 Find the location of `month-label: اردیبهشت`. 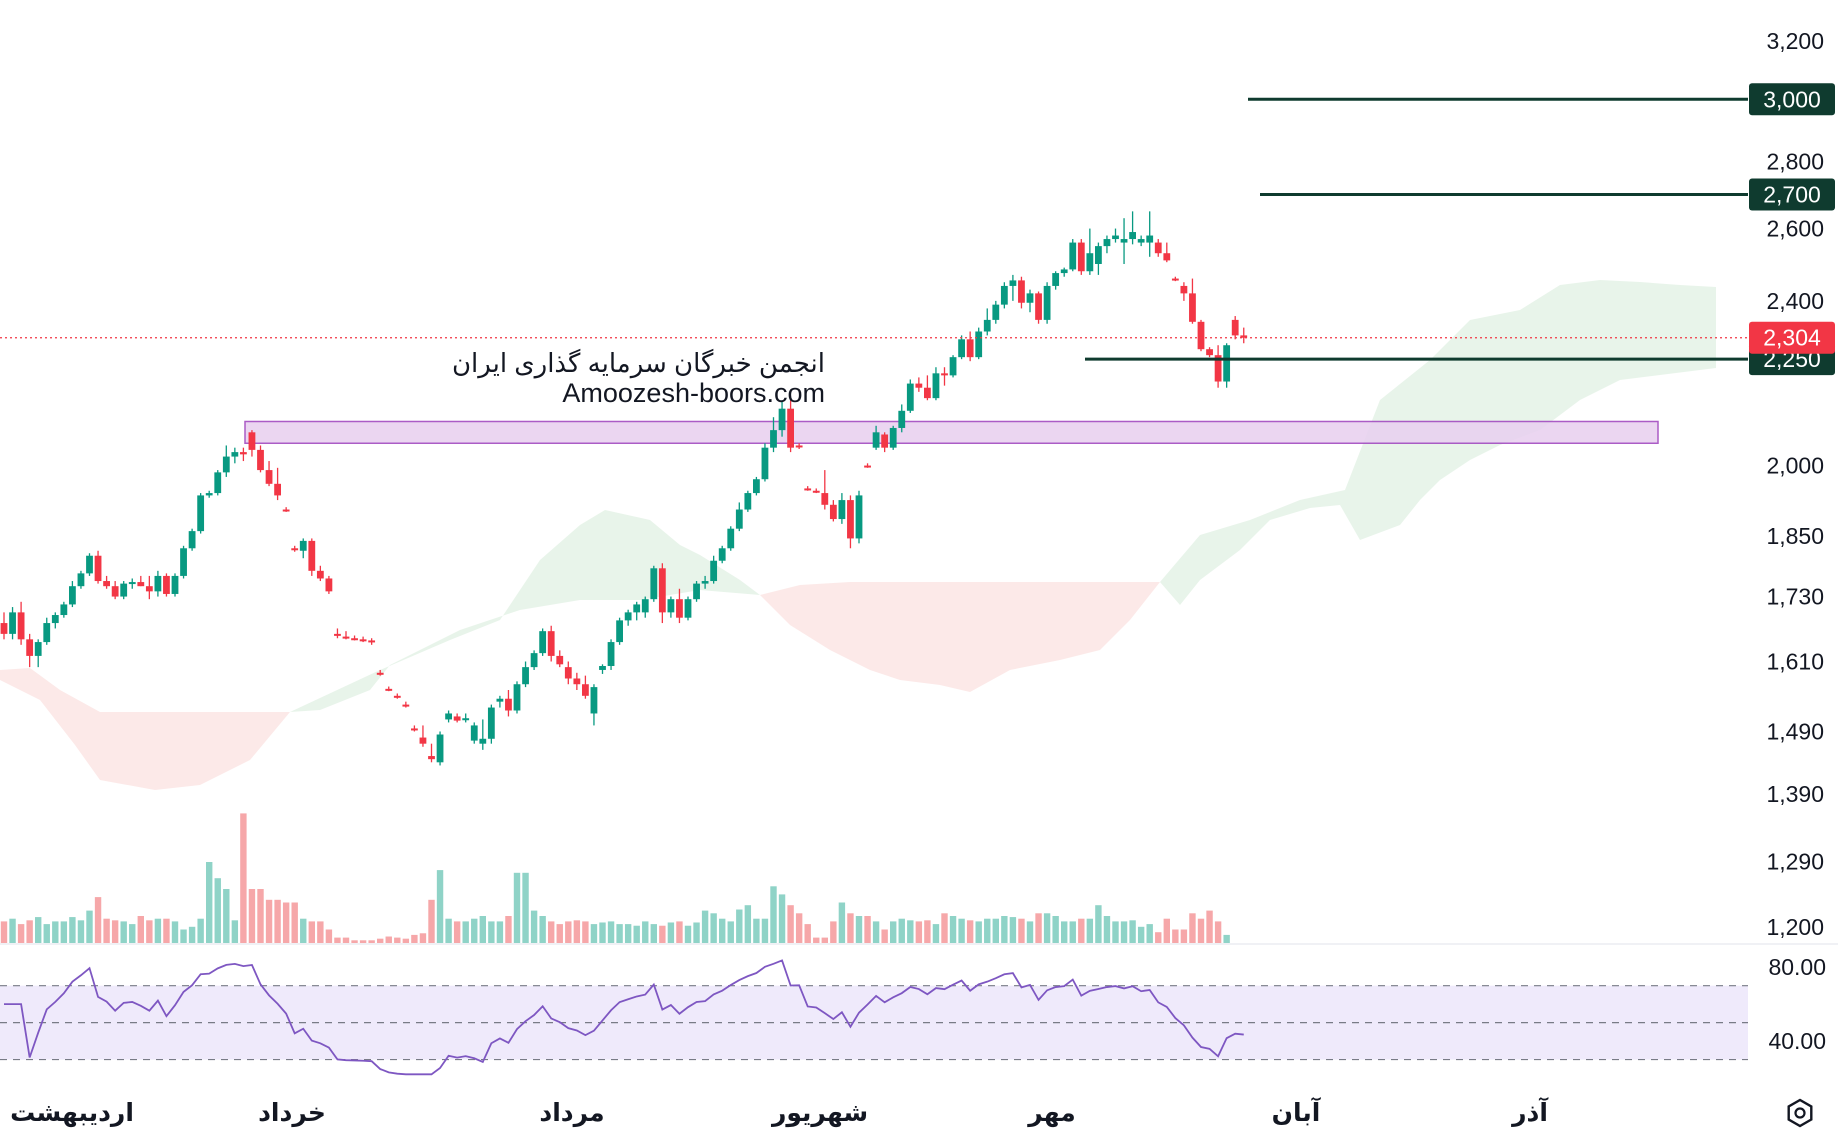

month-label: اردیبهشت is located at coordinates (72, 1113).